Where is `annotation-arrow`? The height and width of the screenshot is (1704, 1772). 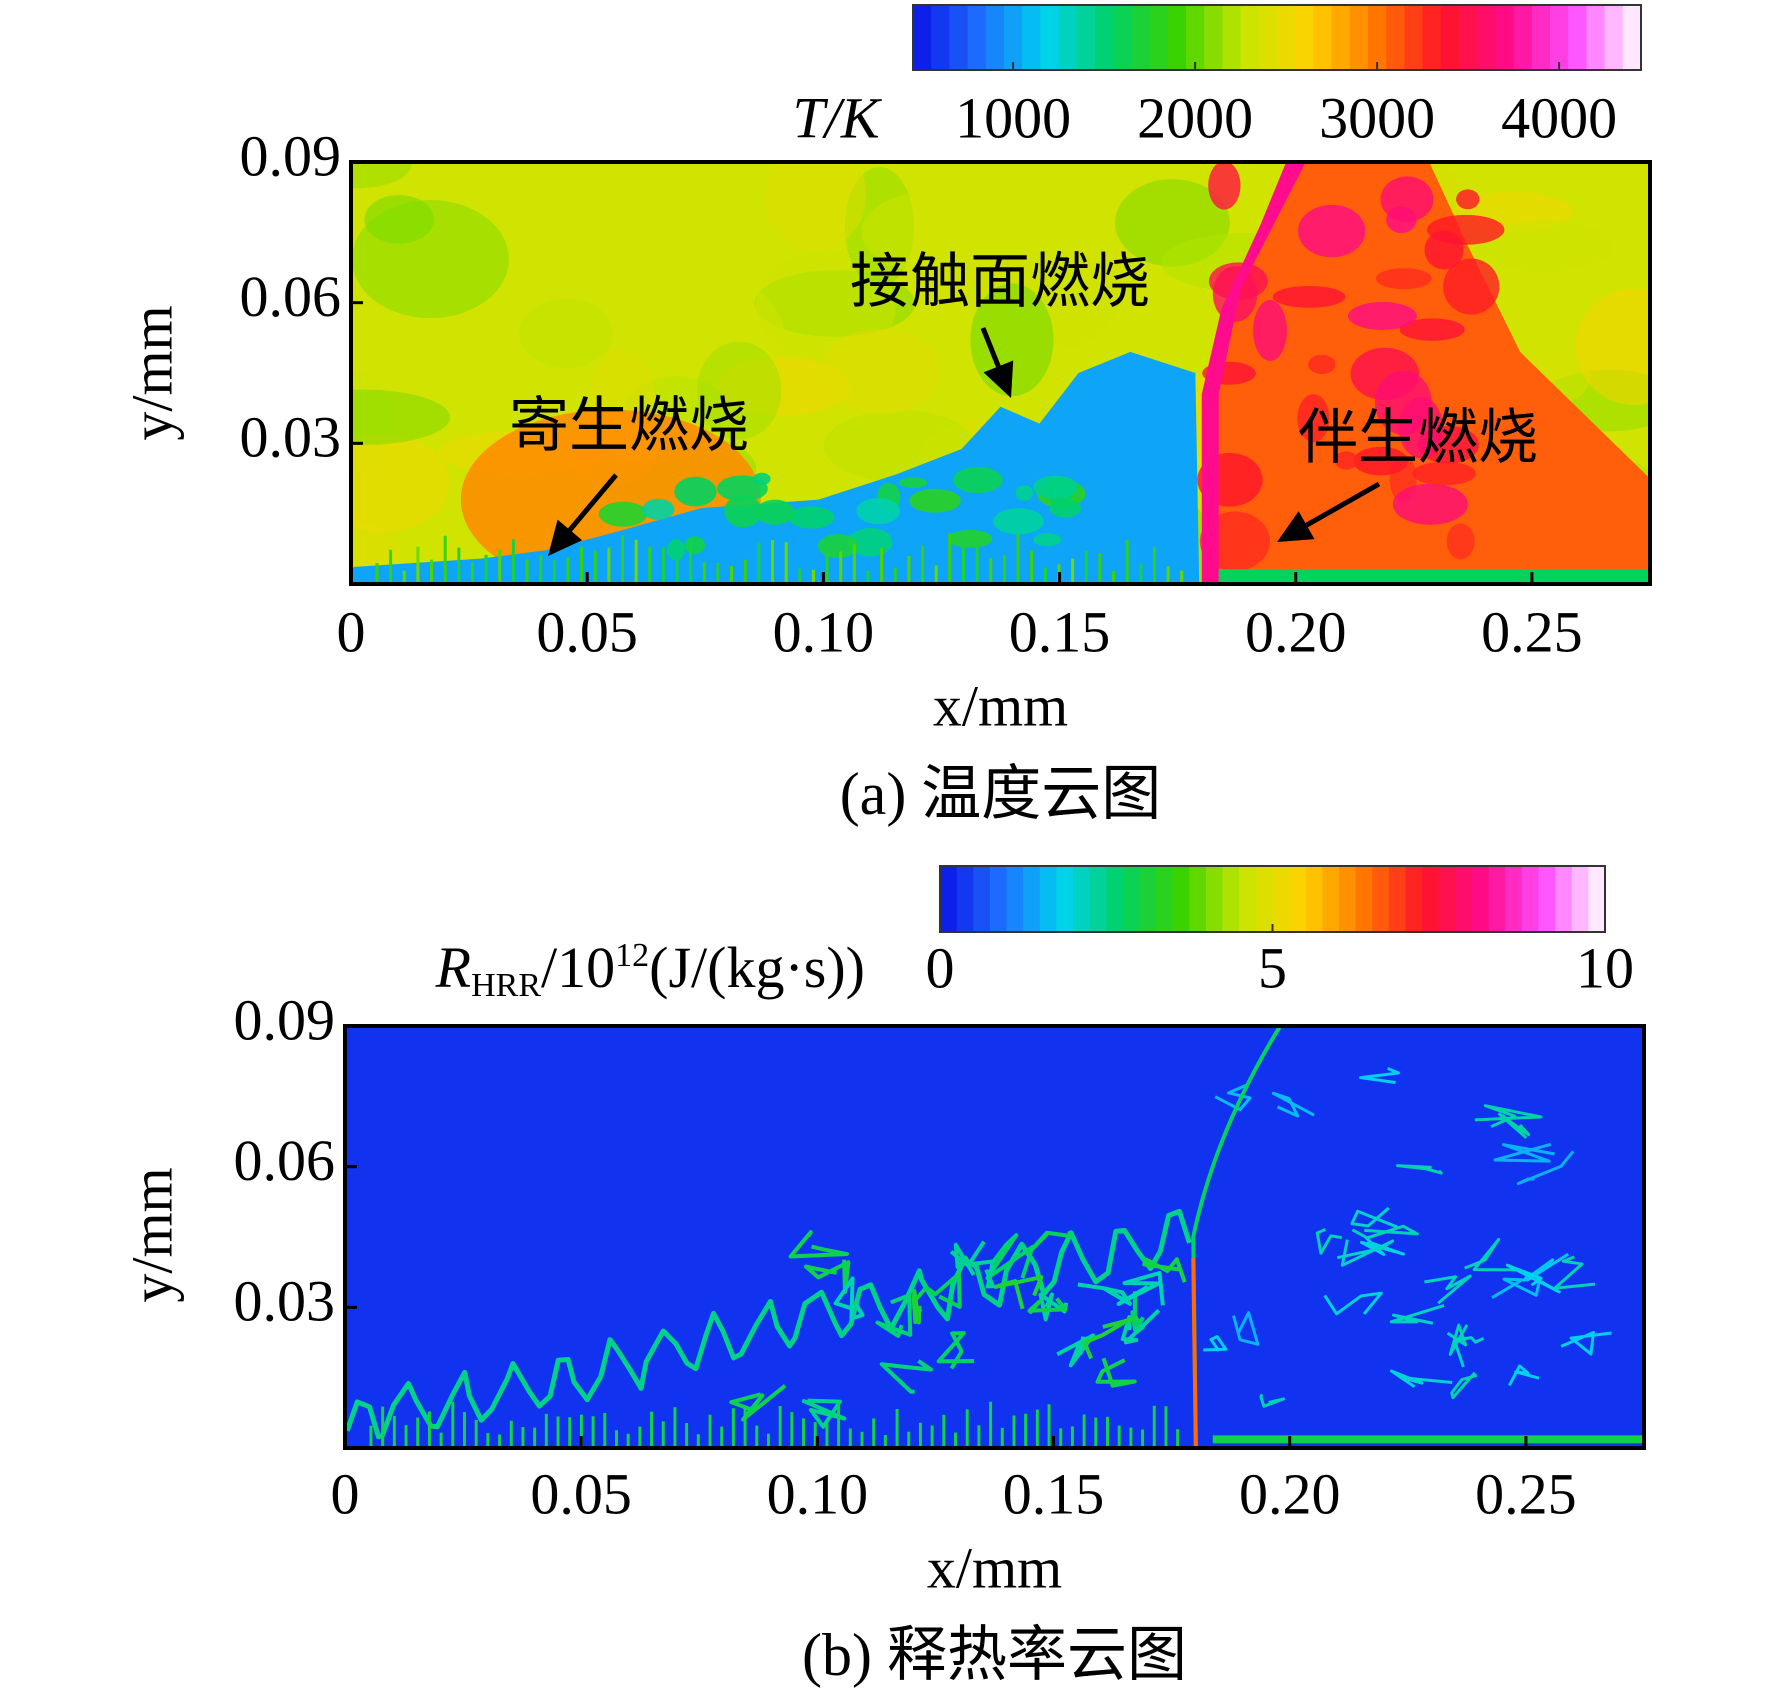
annotation-arrow is located at coordinates (990, 347).